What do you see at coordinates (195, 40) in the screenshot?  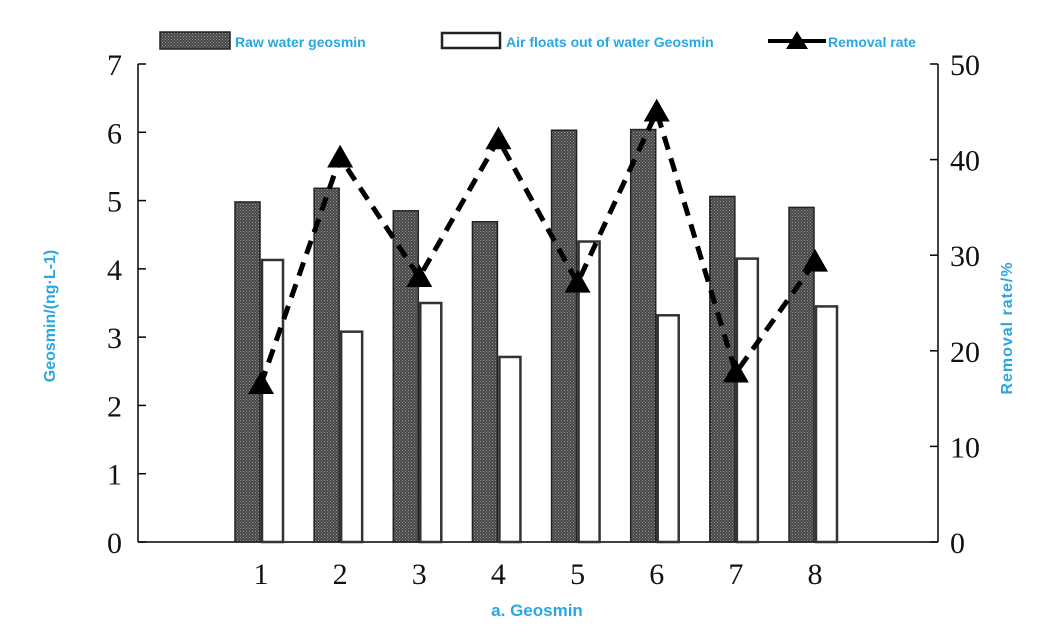 I see `legend-swatch-raw-water` at bounding box center [195, 40].